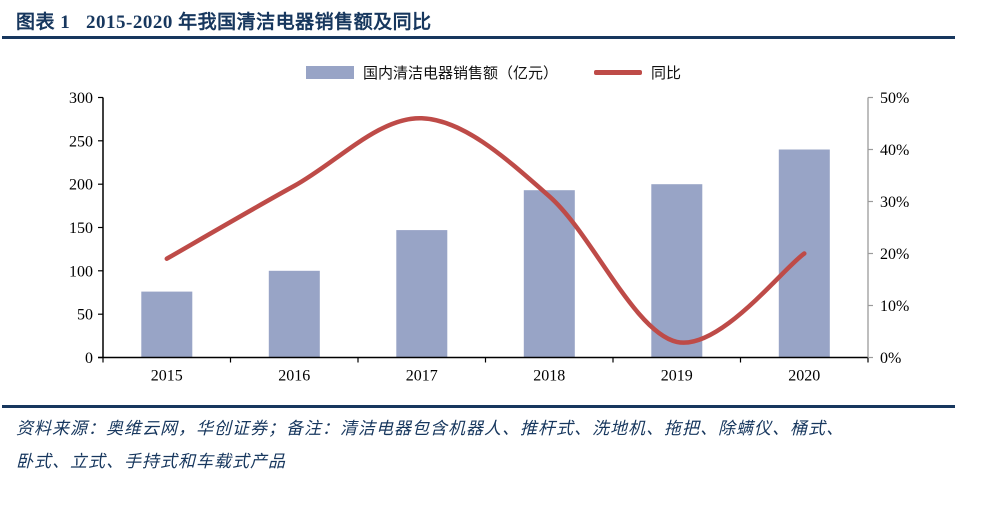  Describe the element at coordinates (151, 461) in the screenshot. I see `source-note-line2: 卧式、立式、手持式和车载式产品` at that location.